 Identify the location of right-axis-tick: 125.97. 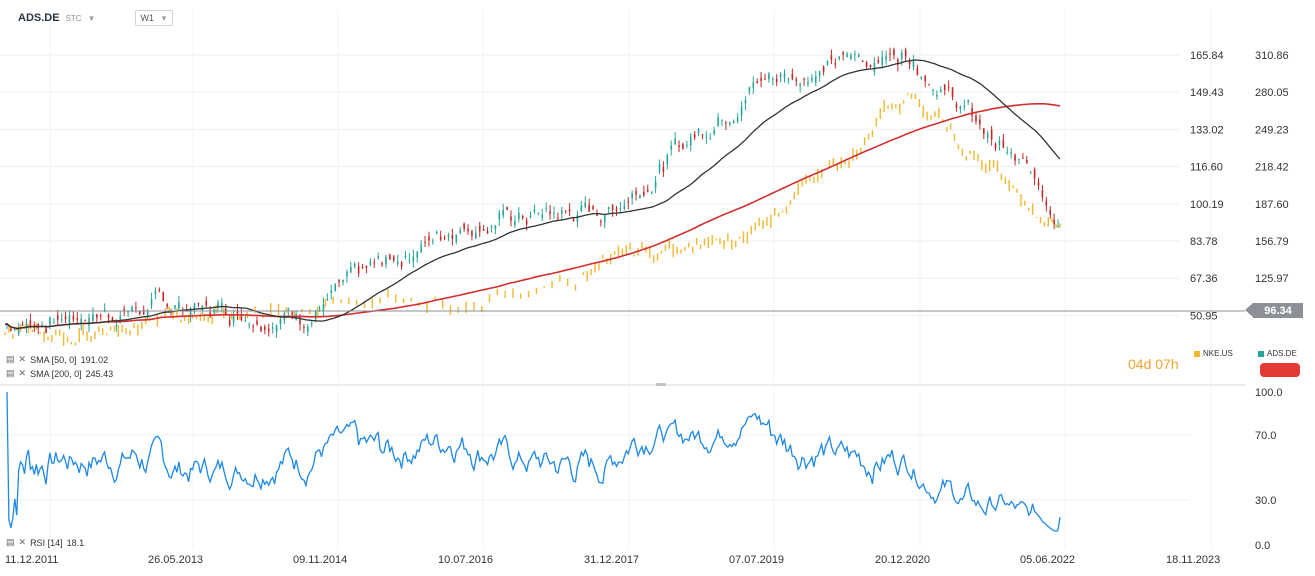
(1272, 279).